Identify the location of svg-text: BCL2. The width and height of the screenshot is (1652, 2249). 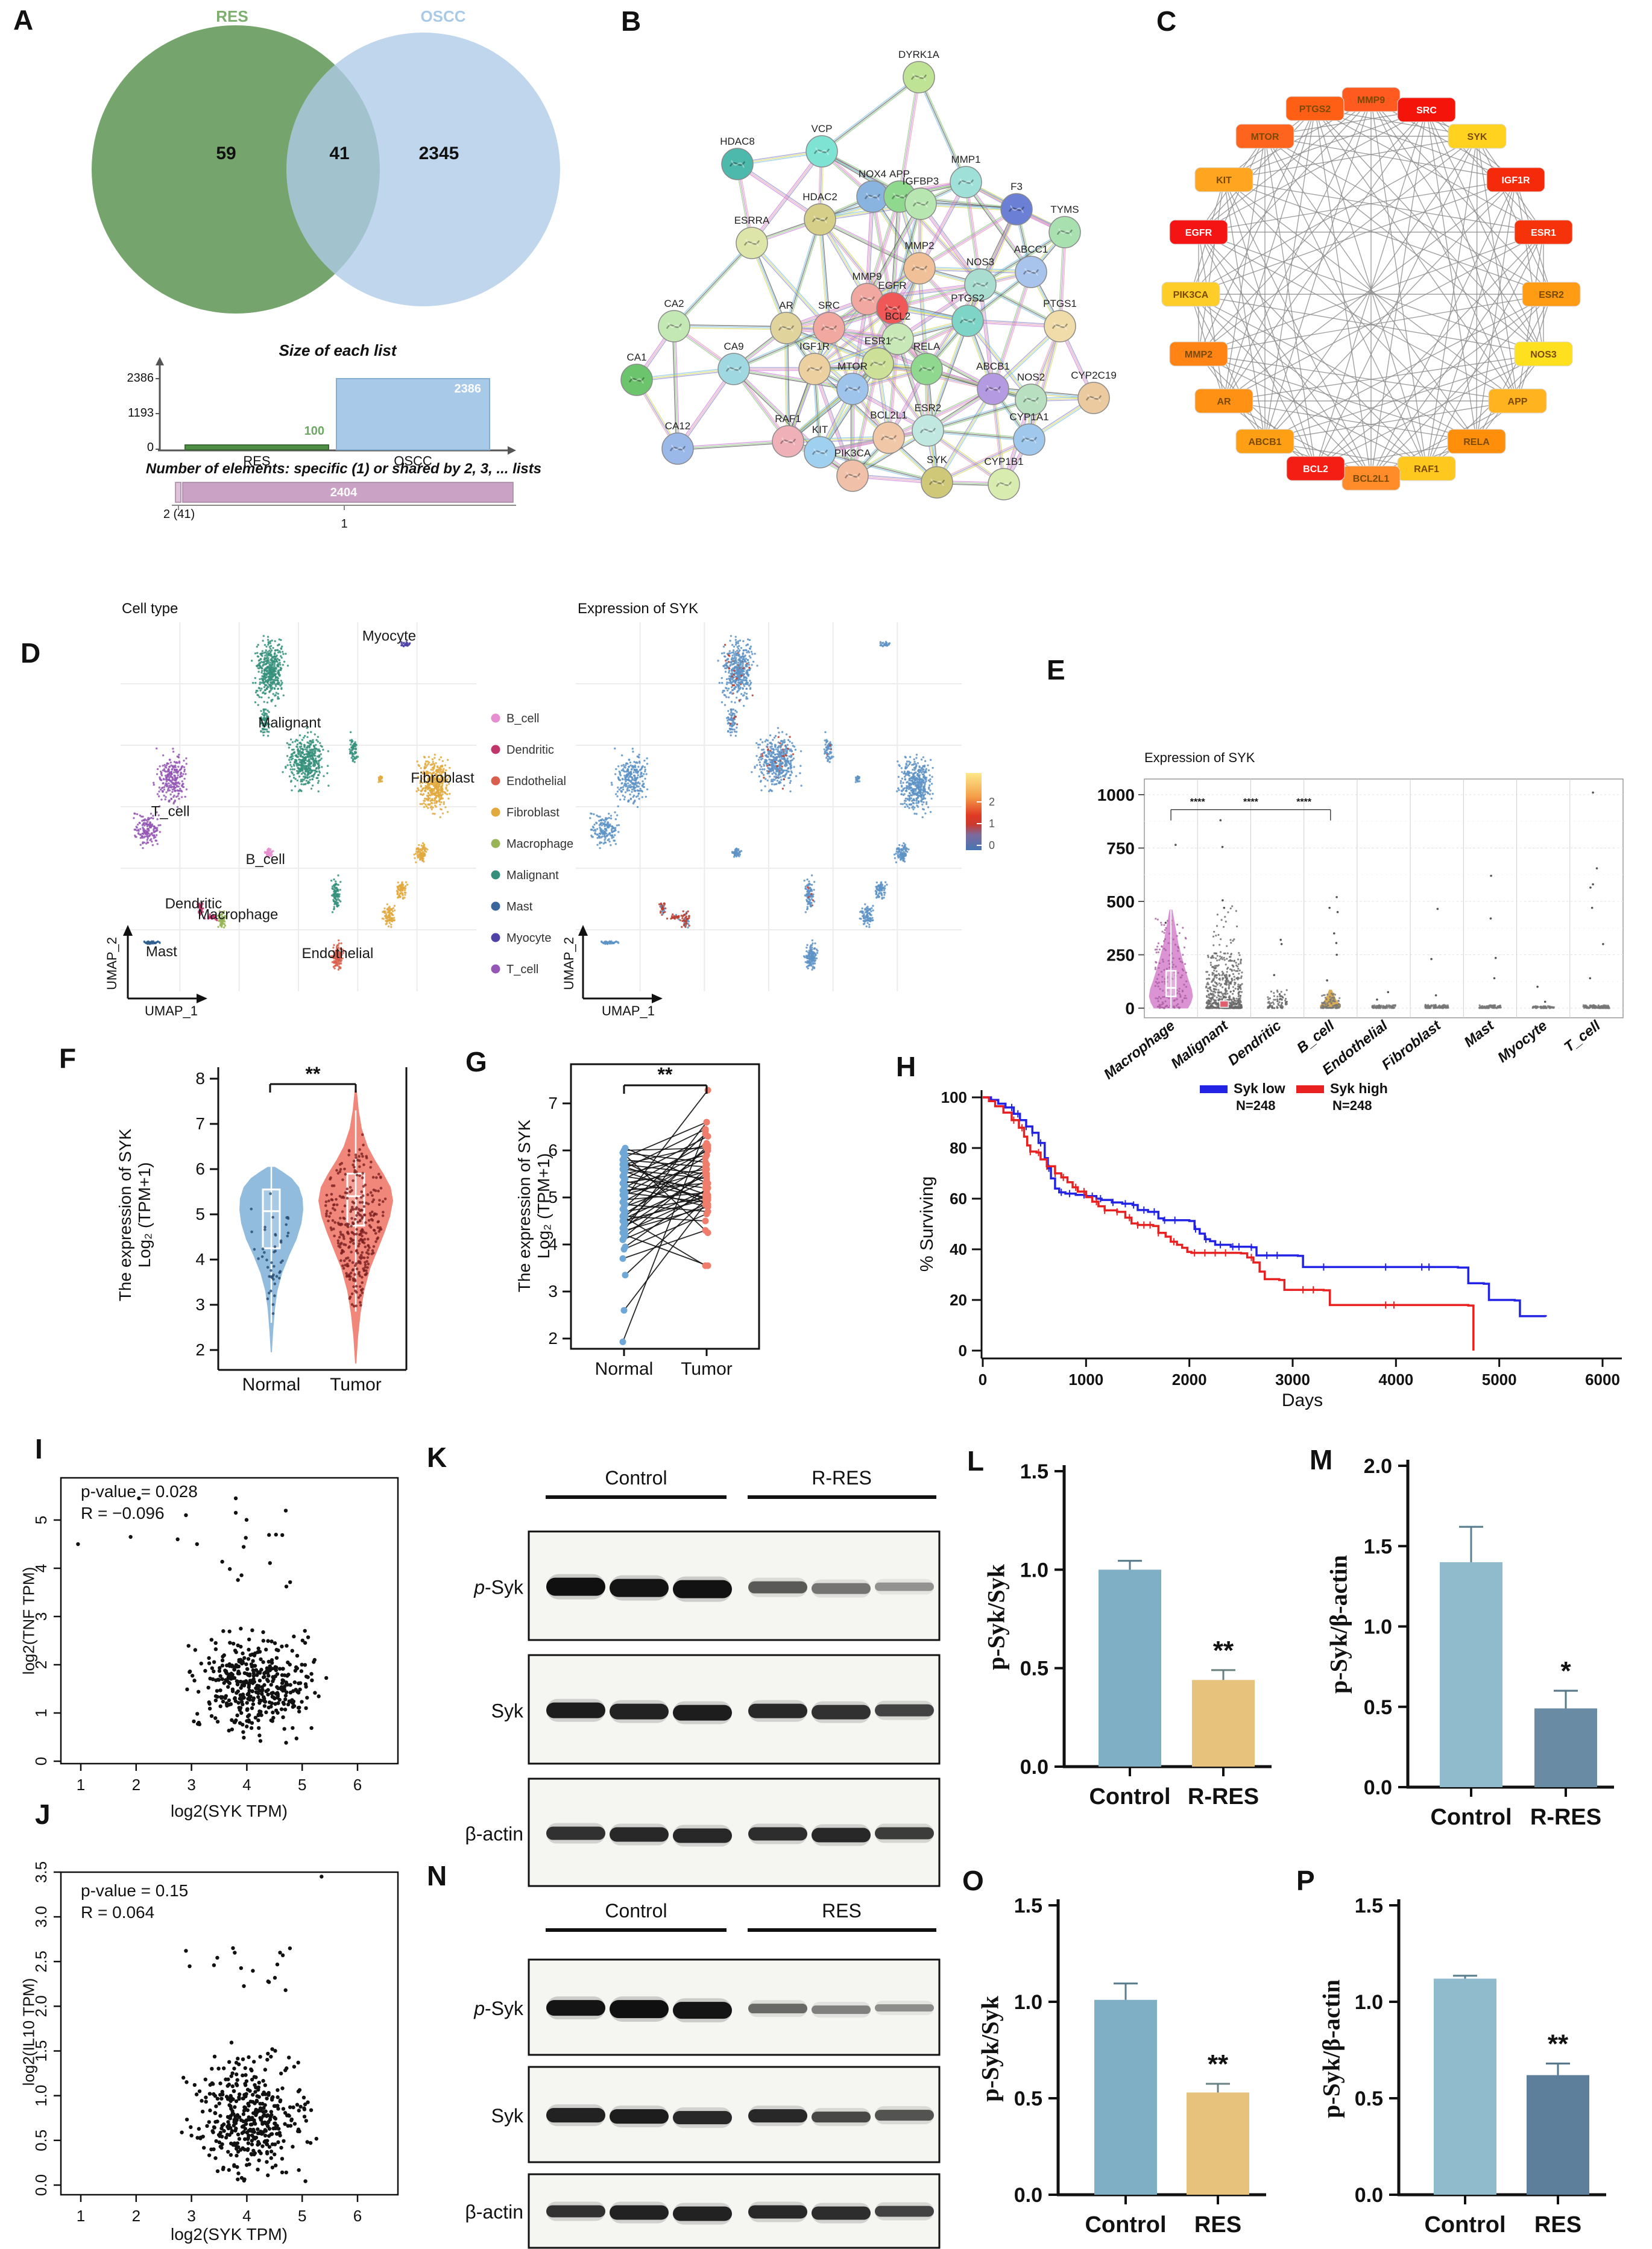
(1315, 469).